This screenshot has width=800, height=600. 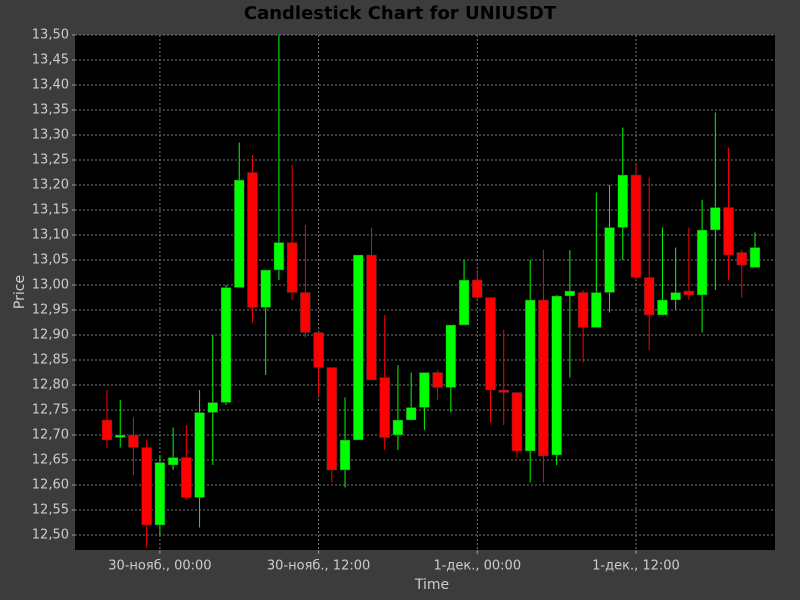 I want to click on y-axis-label: Price, so click(x=20, y=292).